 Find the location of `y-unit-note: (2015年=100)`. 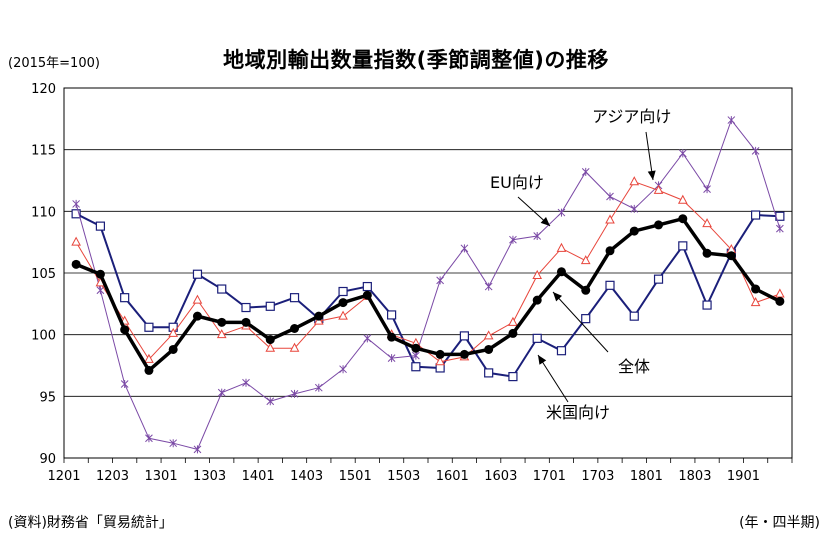

y-unit-note: (2015年=100) is located at coordinates (54, 63).